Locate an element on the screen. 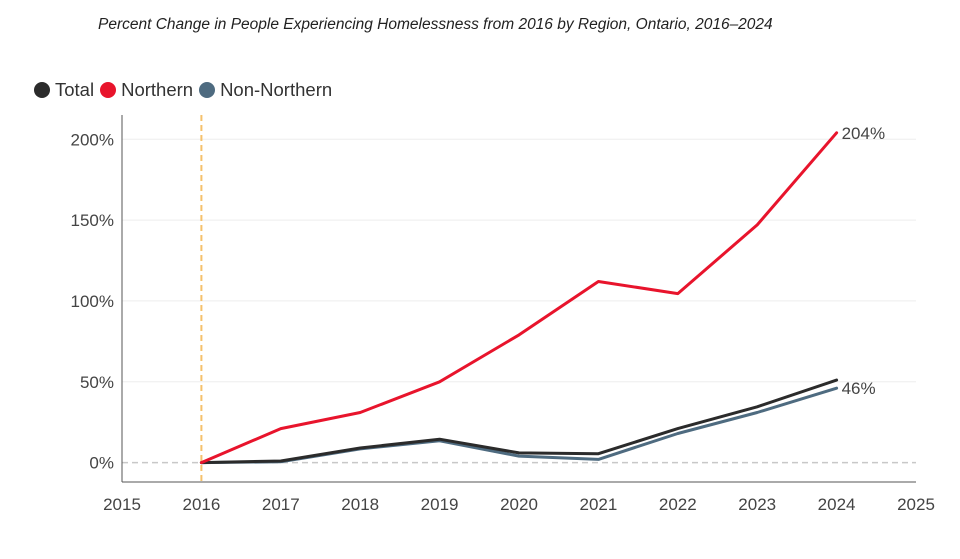 Image resolution: width=960 pixels, height=559 pixels. legend-item-northern: Northern is located at coordinates (146, 90).